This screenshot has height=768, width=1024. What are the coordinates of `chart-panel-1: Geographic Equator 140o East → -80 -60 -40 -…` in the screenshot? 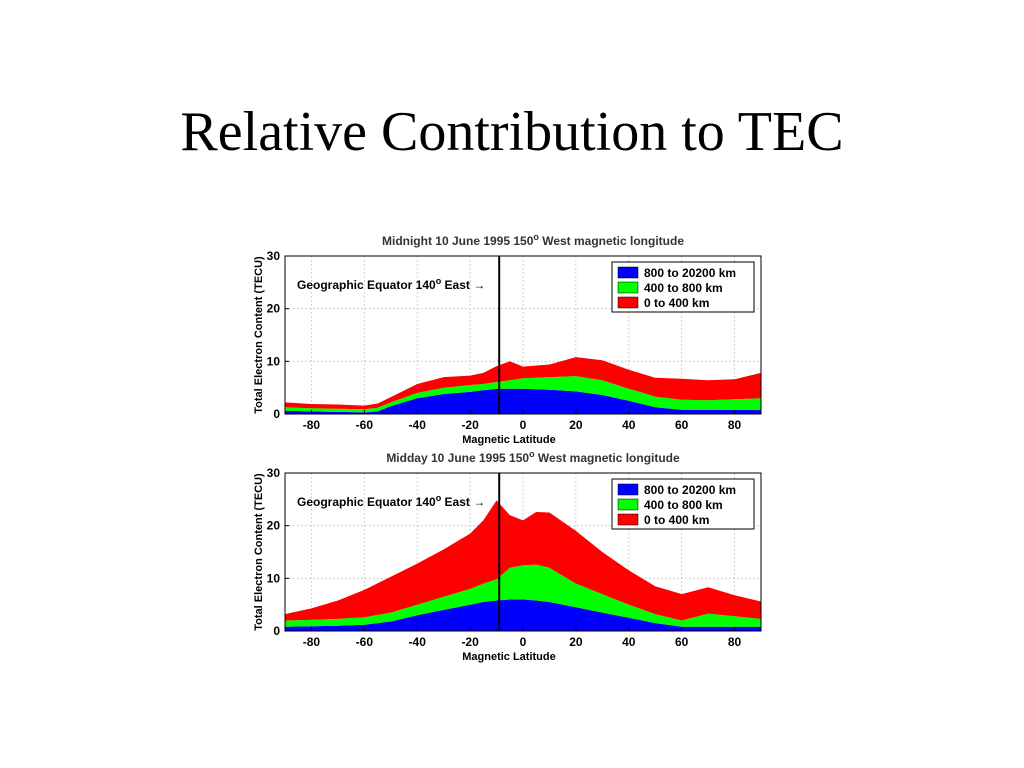 It's located at (507, 339).